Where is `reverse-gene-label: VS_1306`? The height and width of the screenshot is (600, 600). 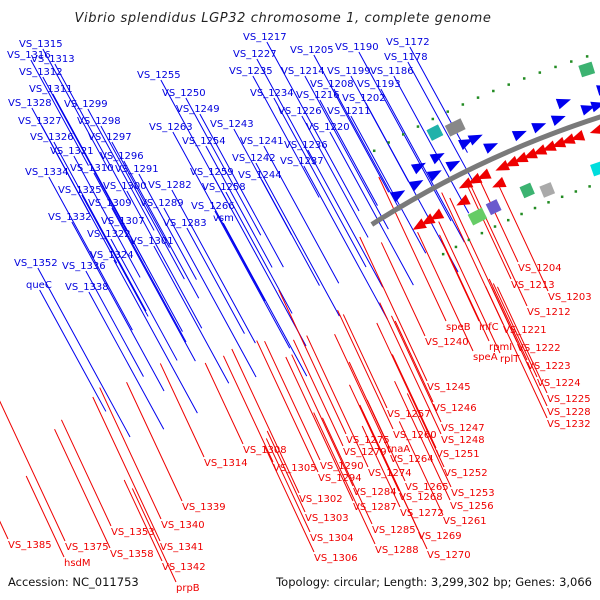 reverse-gene-label: VS_1306 is located at coordinates (336, 558).